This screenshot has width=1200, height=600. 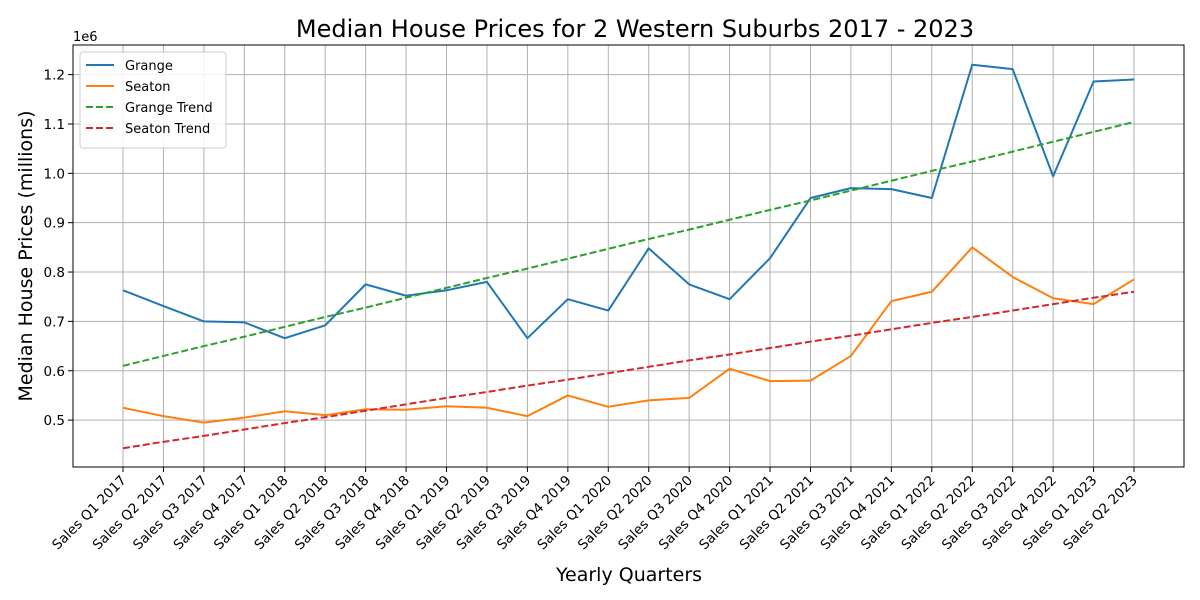 What do you see at coordinates (54, 322) in the screenshot?
I see `y-tick-label: 0.7` at bounding box center [54, 322].